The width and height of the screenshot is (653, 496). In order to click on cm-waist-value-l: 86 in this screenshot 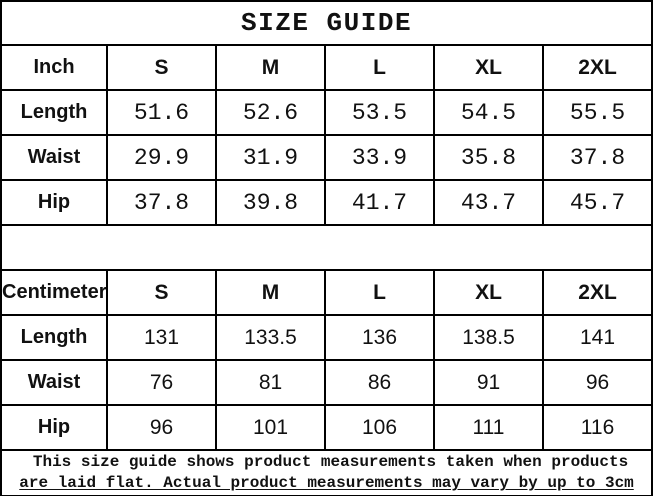, I will do `click(379, 382)`.